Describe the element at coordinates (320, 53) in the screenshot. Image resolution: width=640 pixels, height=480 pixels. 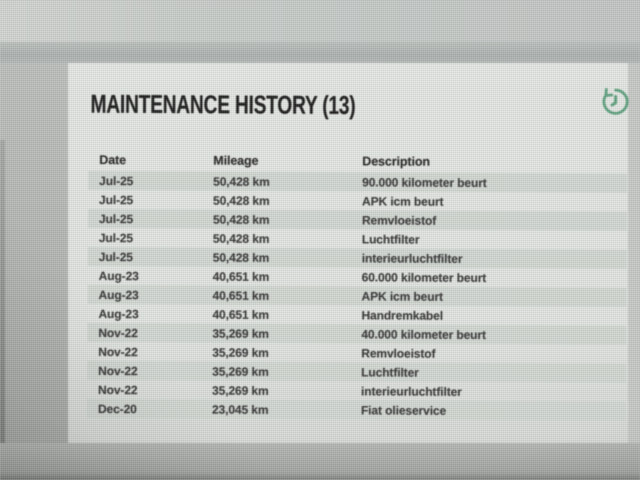
I see `header-shadow-band` at that location.